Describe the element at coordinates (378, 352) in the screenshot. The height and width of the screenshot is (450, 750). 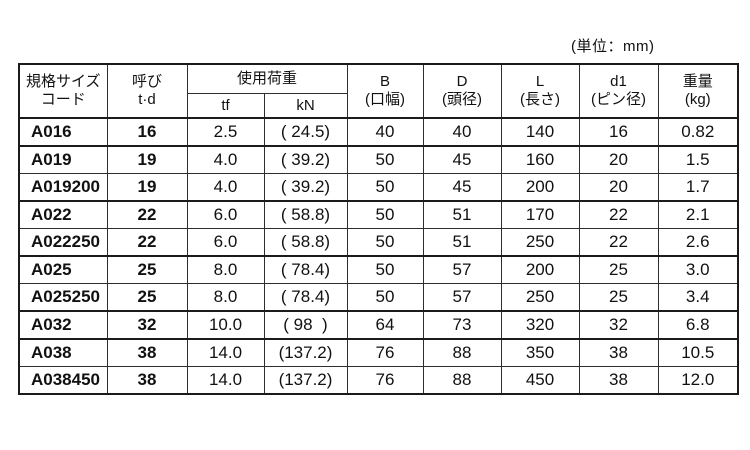
I see `table-row: A038 38 14.0 (137.2) 76 88 350 38 10.5` at that location.